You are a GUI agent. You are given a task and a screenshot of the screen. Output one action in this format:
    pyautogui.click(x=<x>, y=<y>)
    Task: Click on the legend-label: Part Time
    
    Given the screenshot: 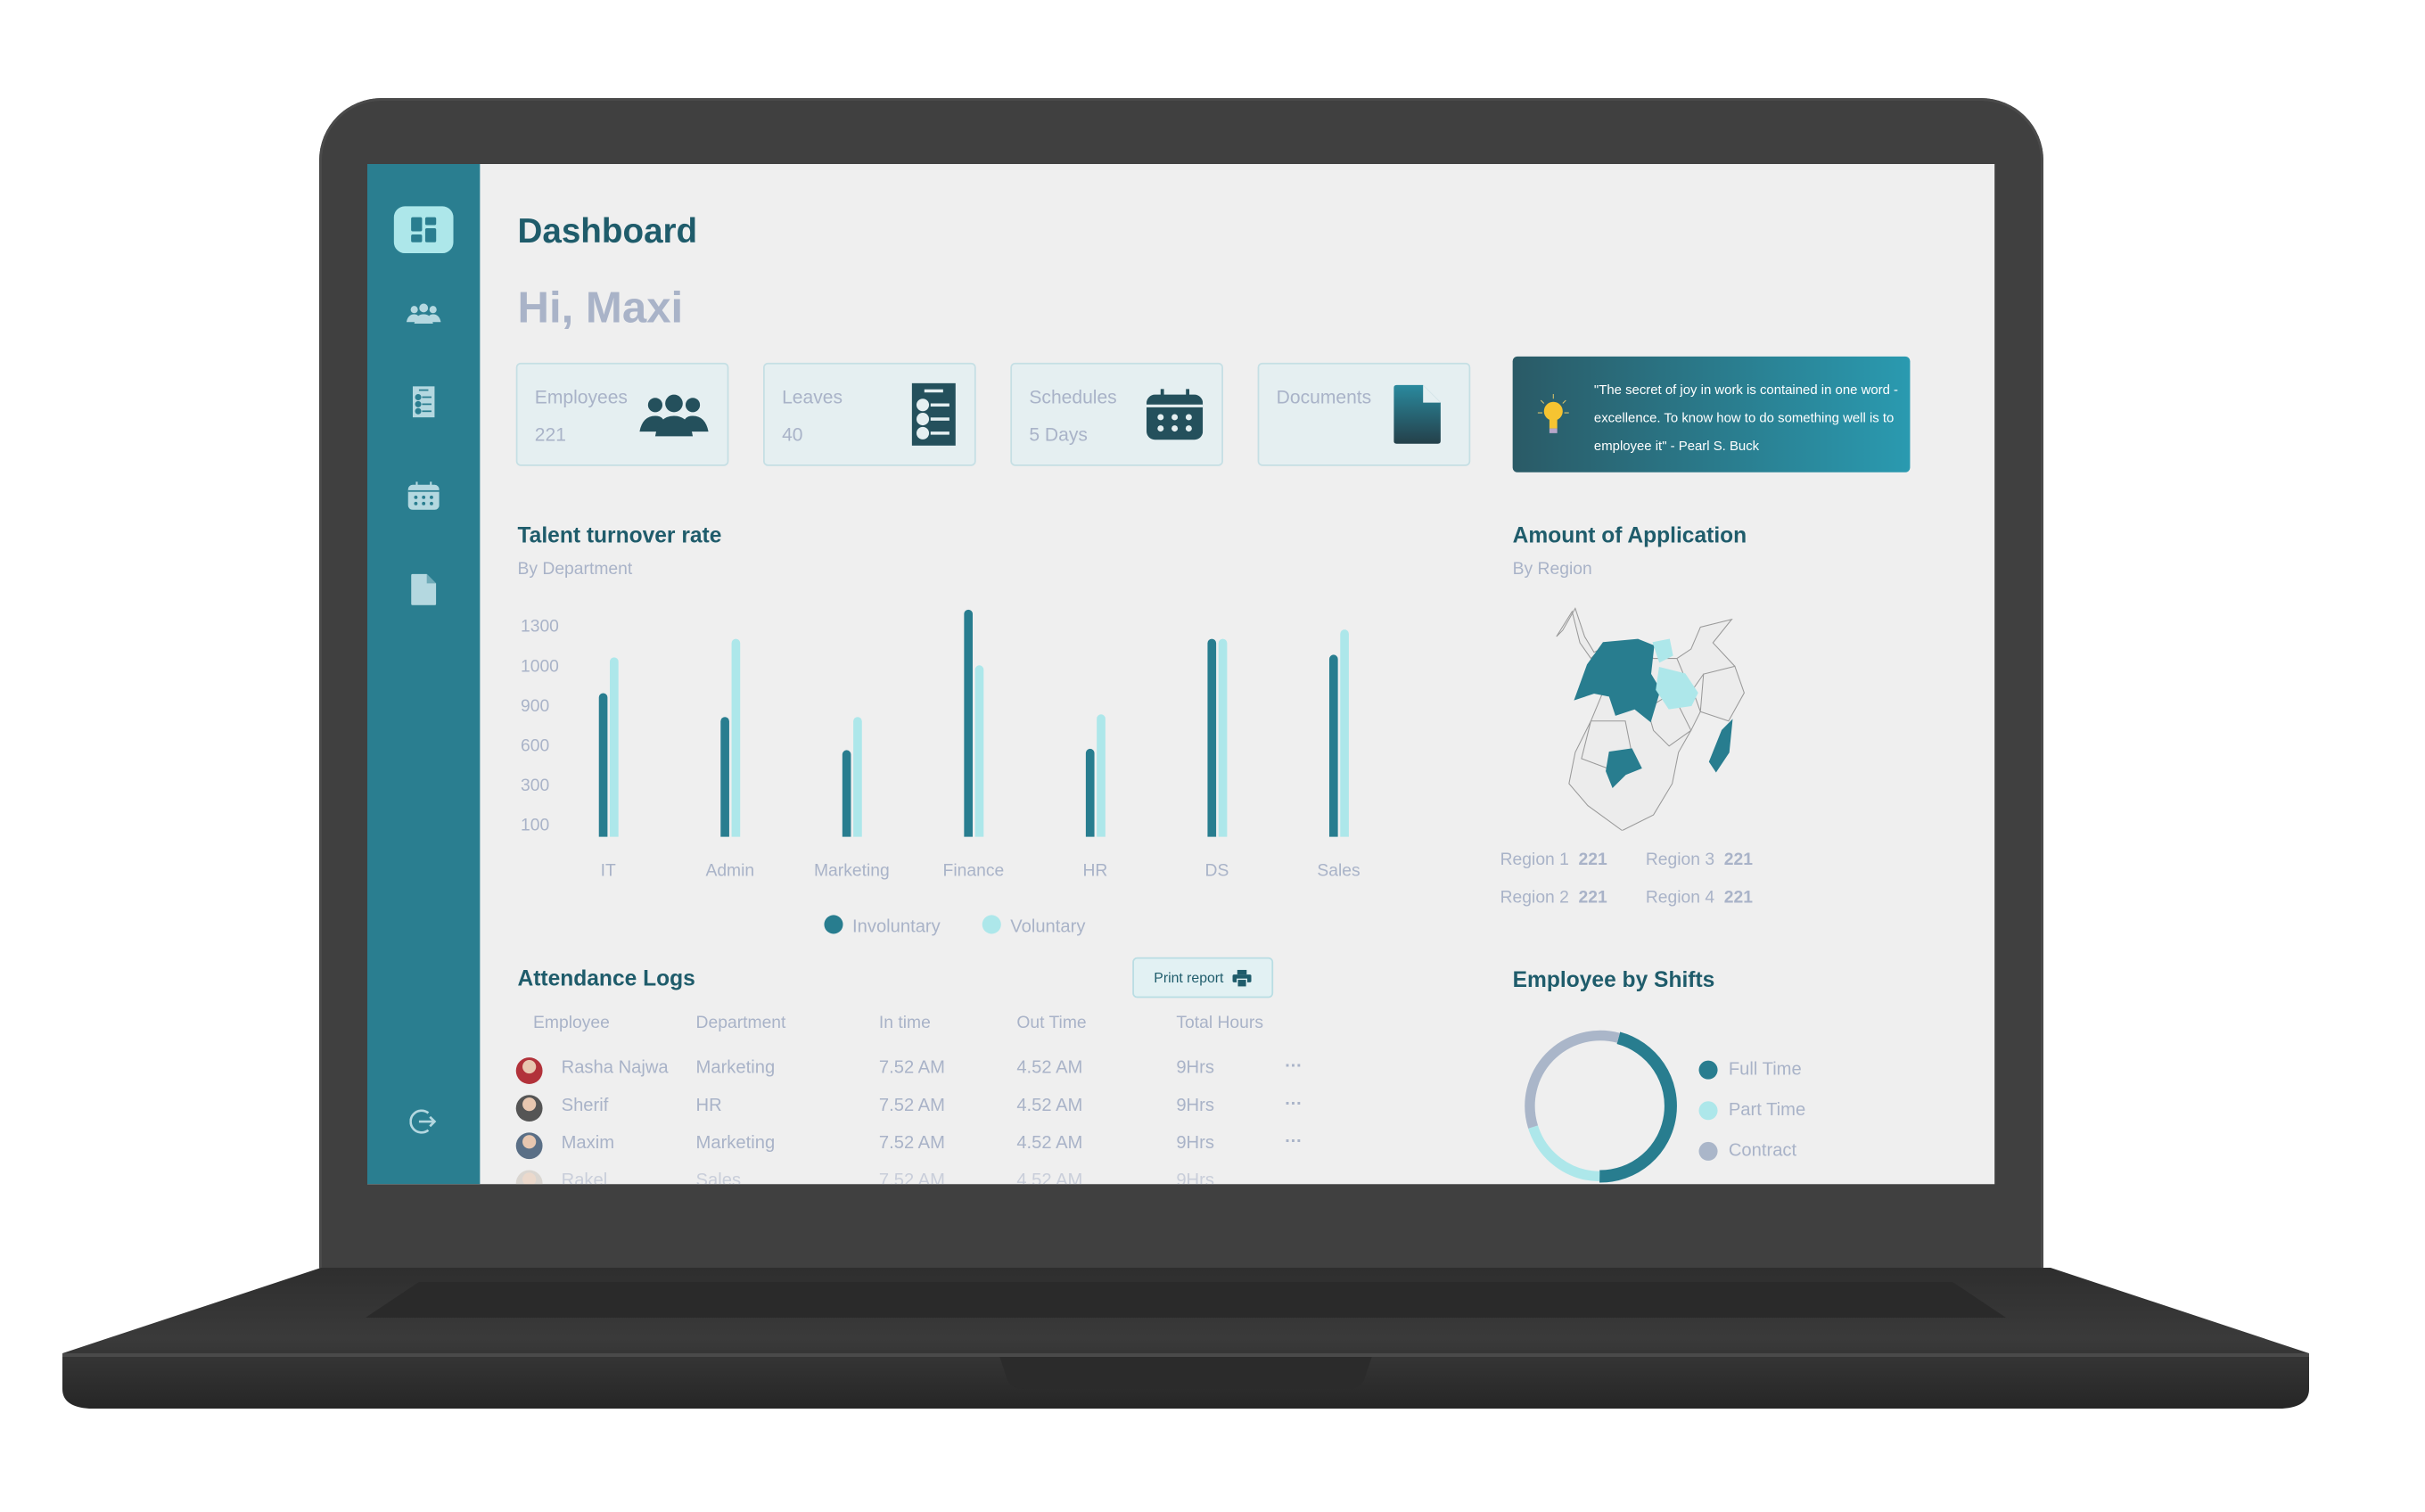 What is the action you would take?
    pyautogui.click(x=1767, y=1111)
    